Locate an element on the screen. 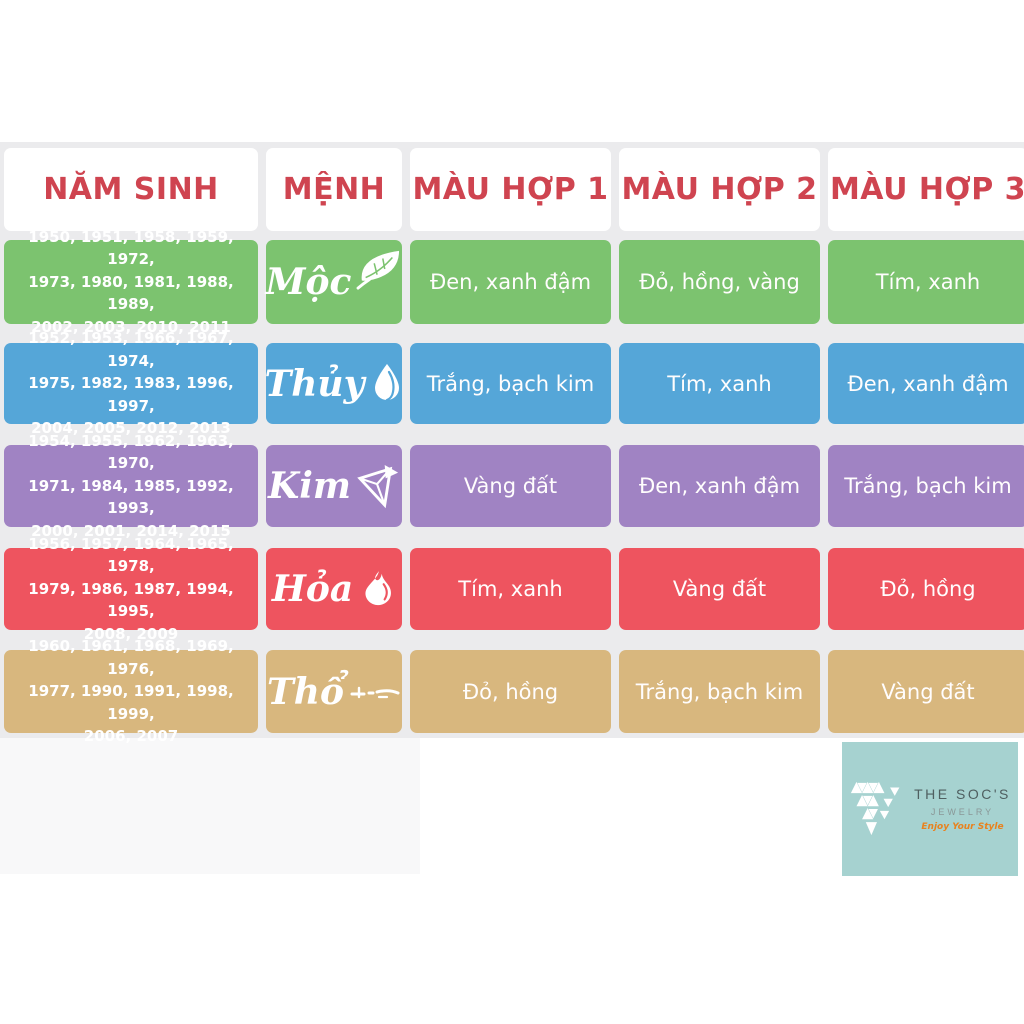 Image resolution: width=1024 pixels, height=1024 pixels. header-cell-nam-sinh: NĂM SINH is located at coordinates (131, 189).